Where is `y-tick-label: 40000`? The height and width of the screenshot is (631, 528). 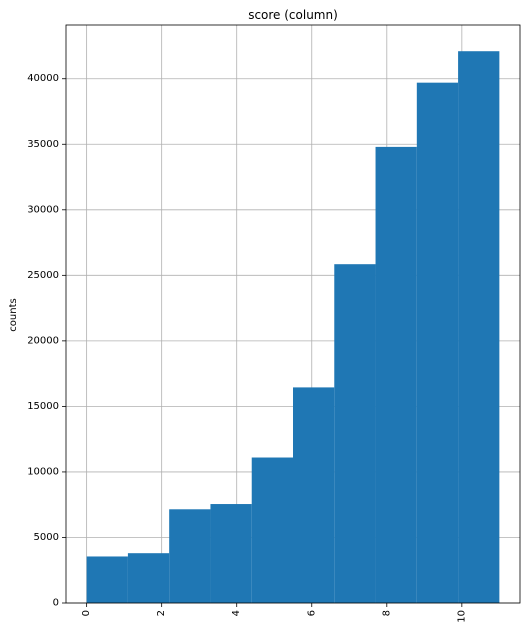 y-tick-label: 40000 is located at coordinates (43, 78).